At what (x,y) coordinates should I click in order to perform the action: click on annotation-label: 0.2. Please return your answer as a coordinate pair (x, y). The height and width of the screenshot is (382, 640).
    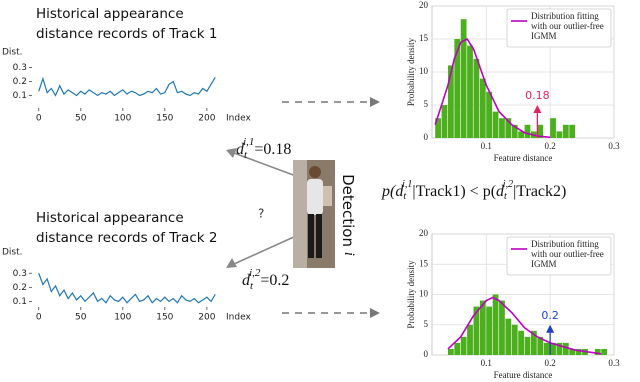
    Looking at the image, I should click on (550, 315).